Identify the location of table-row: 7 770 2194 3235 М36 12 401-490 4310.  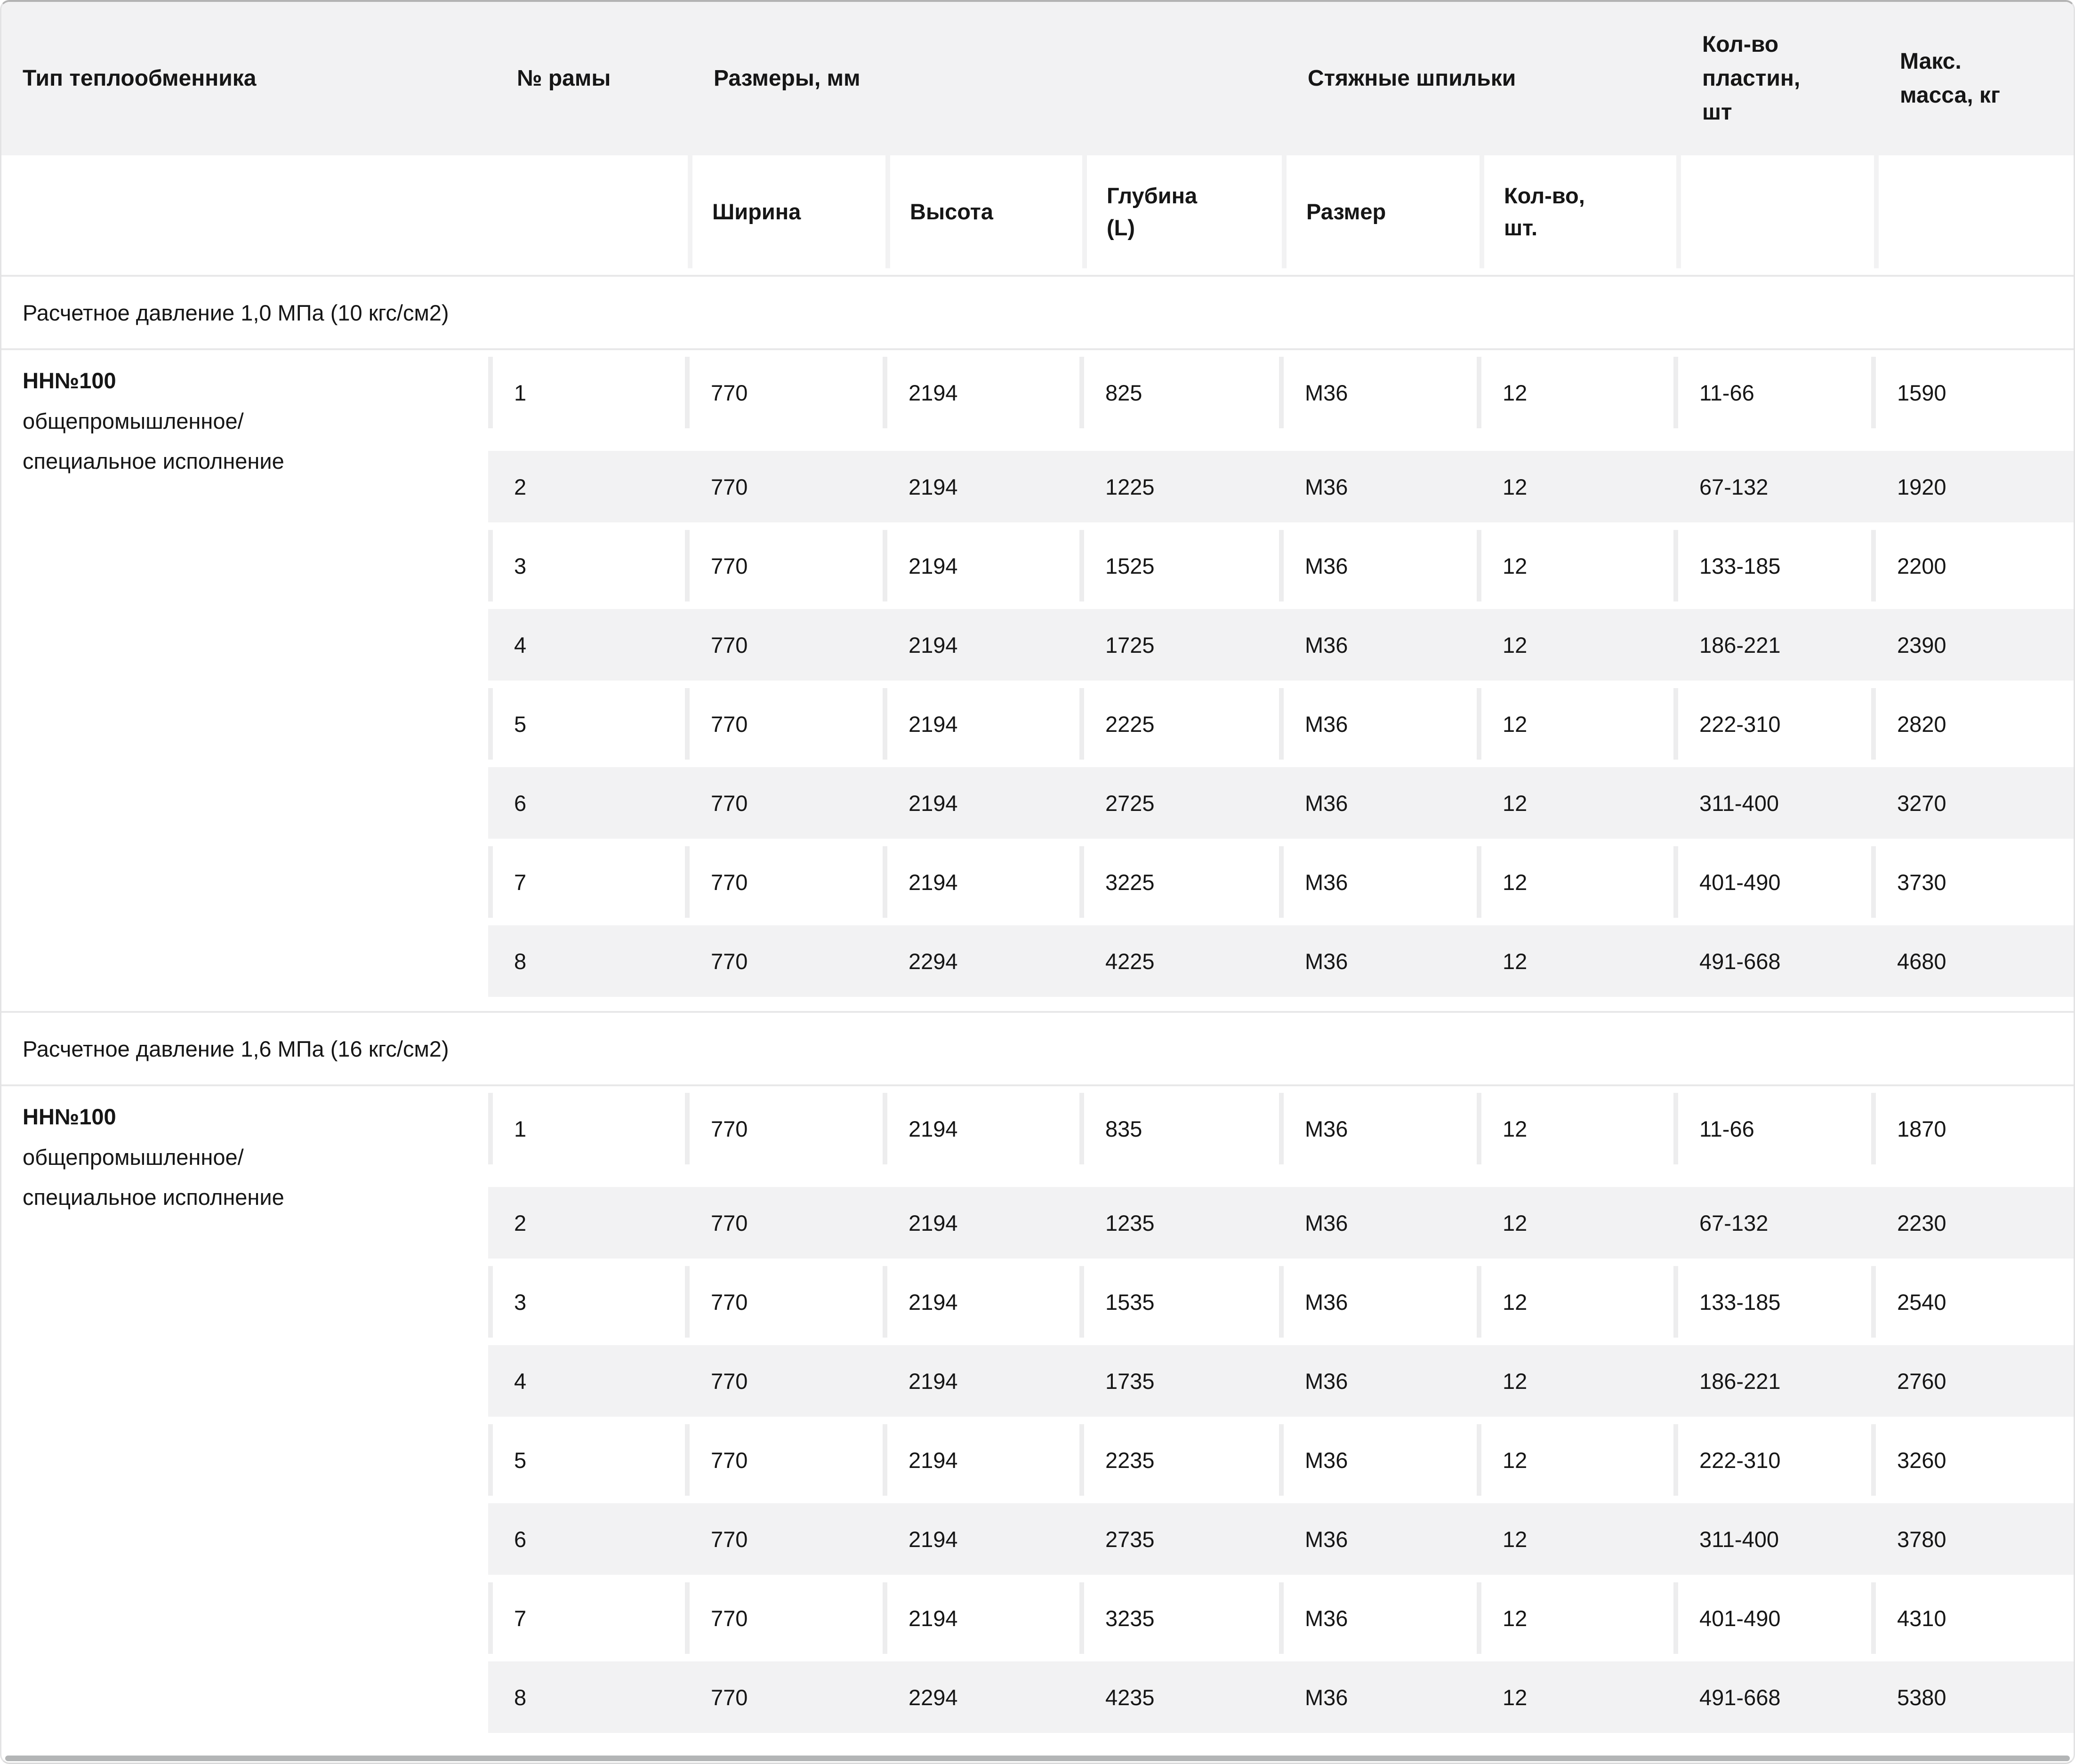
(1281, 1618).